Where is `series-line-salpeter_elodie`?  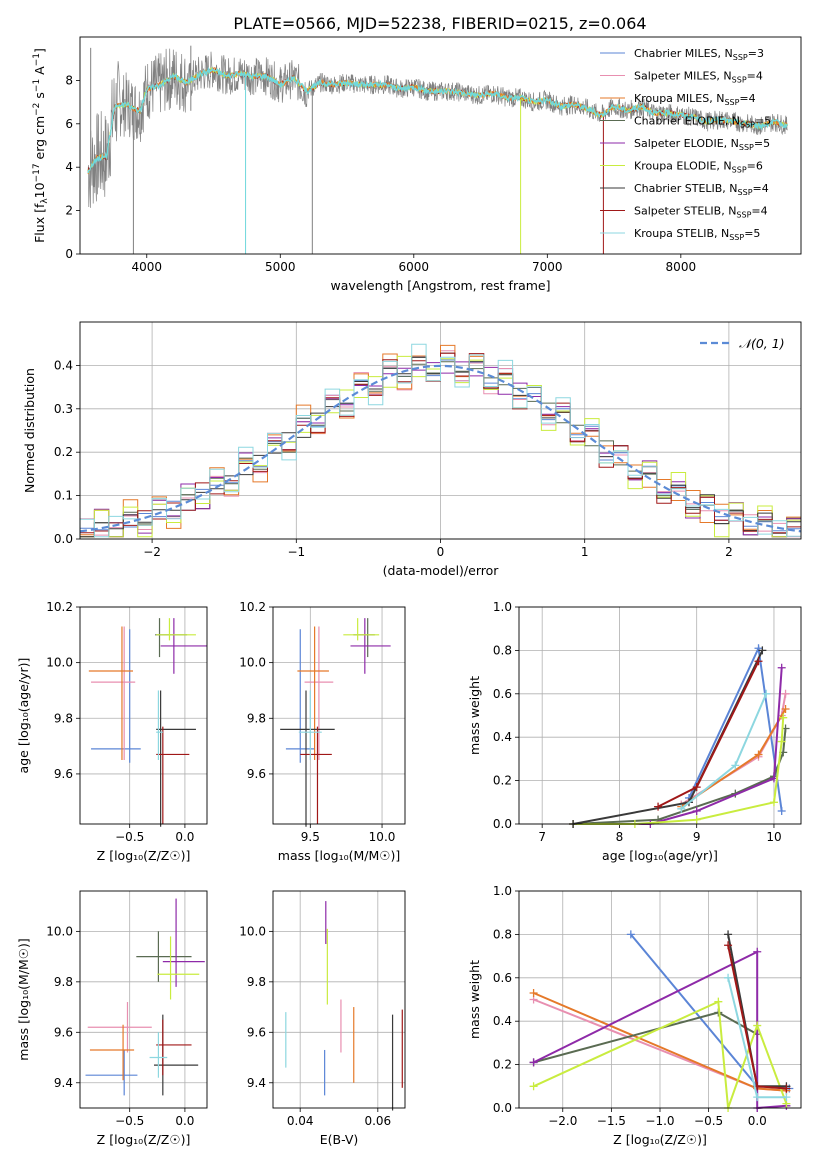 series-line-salpeter_elodie is located at coordinates (660, 1030).